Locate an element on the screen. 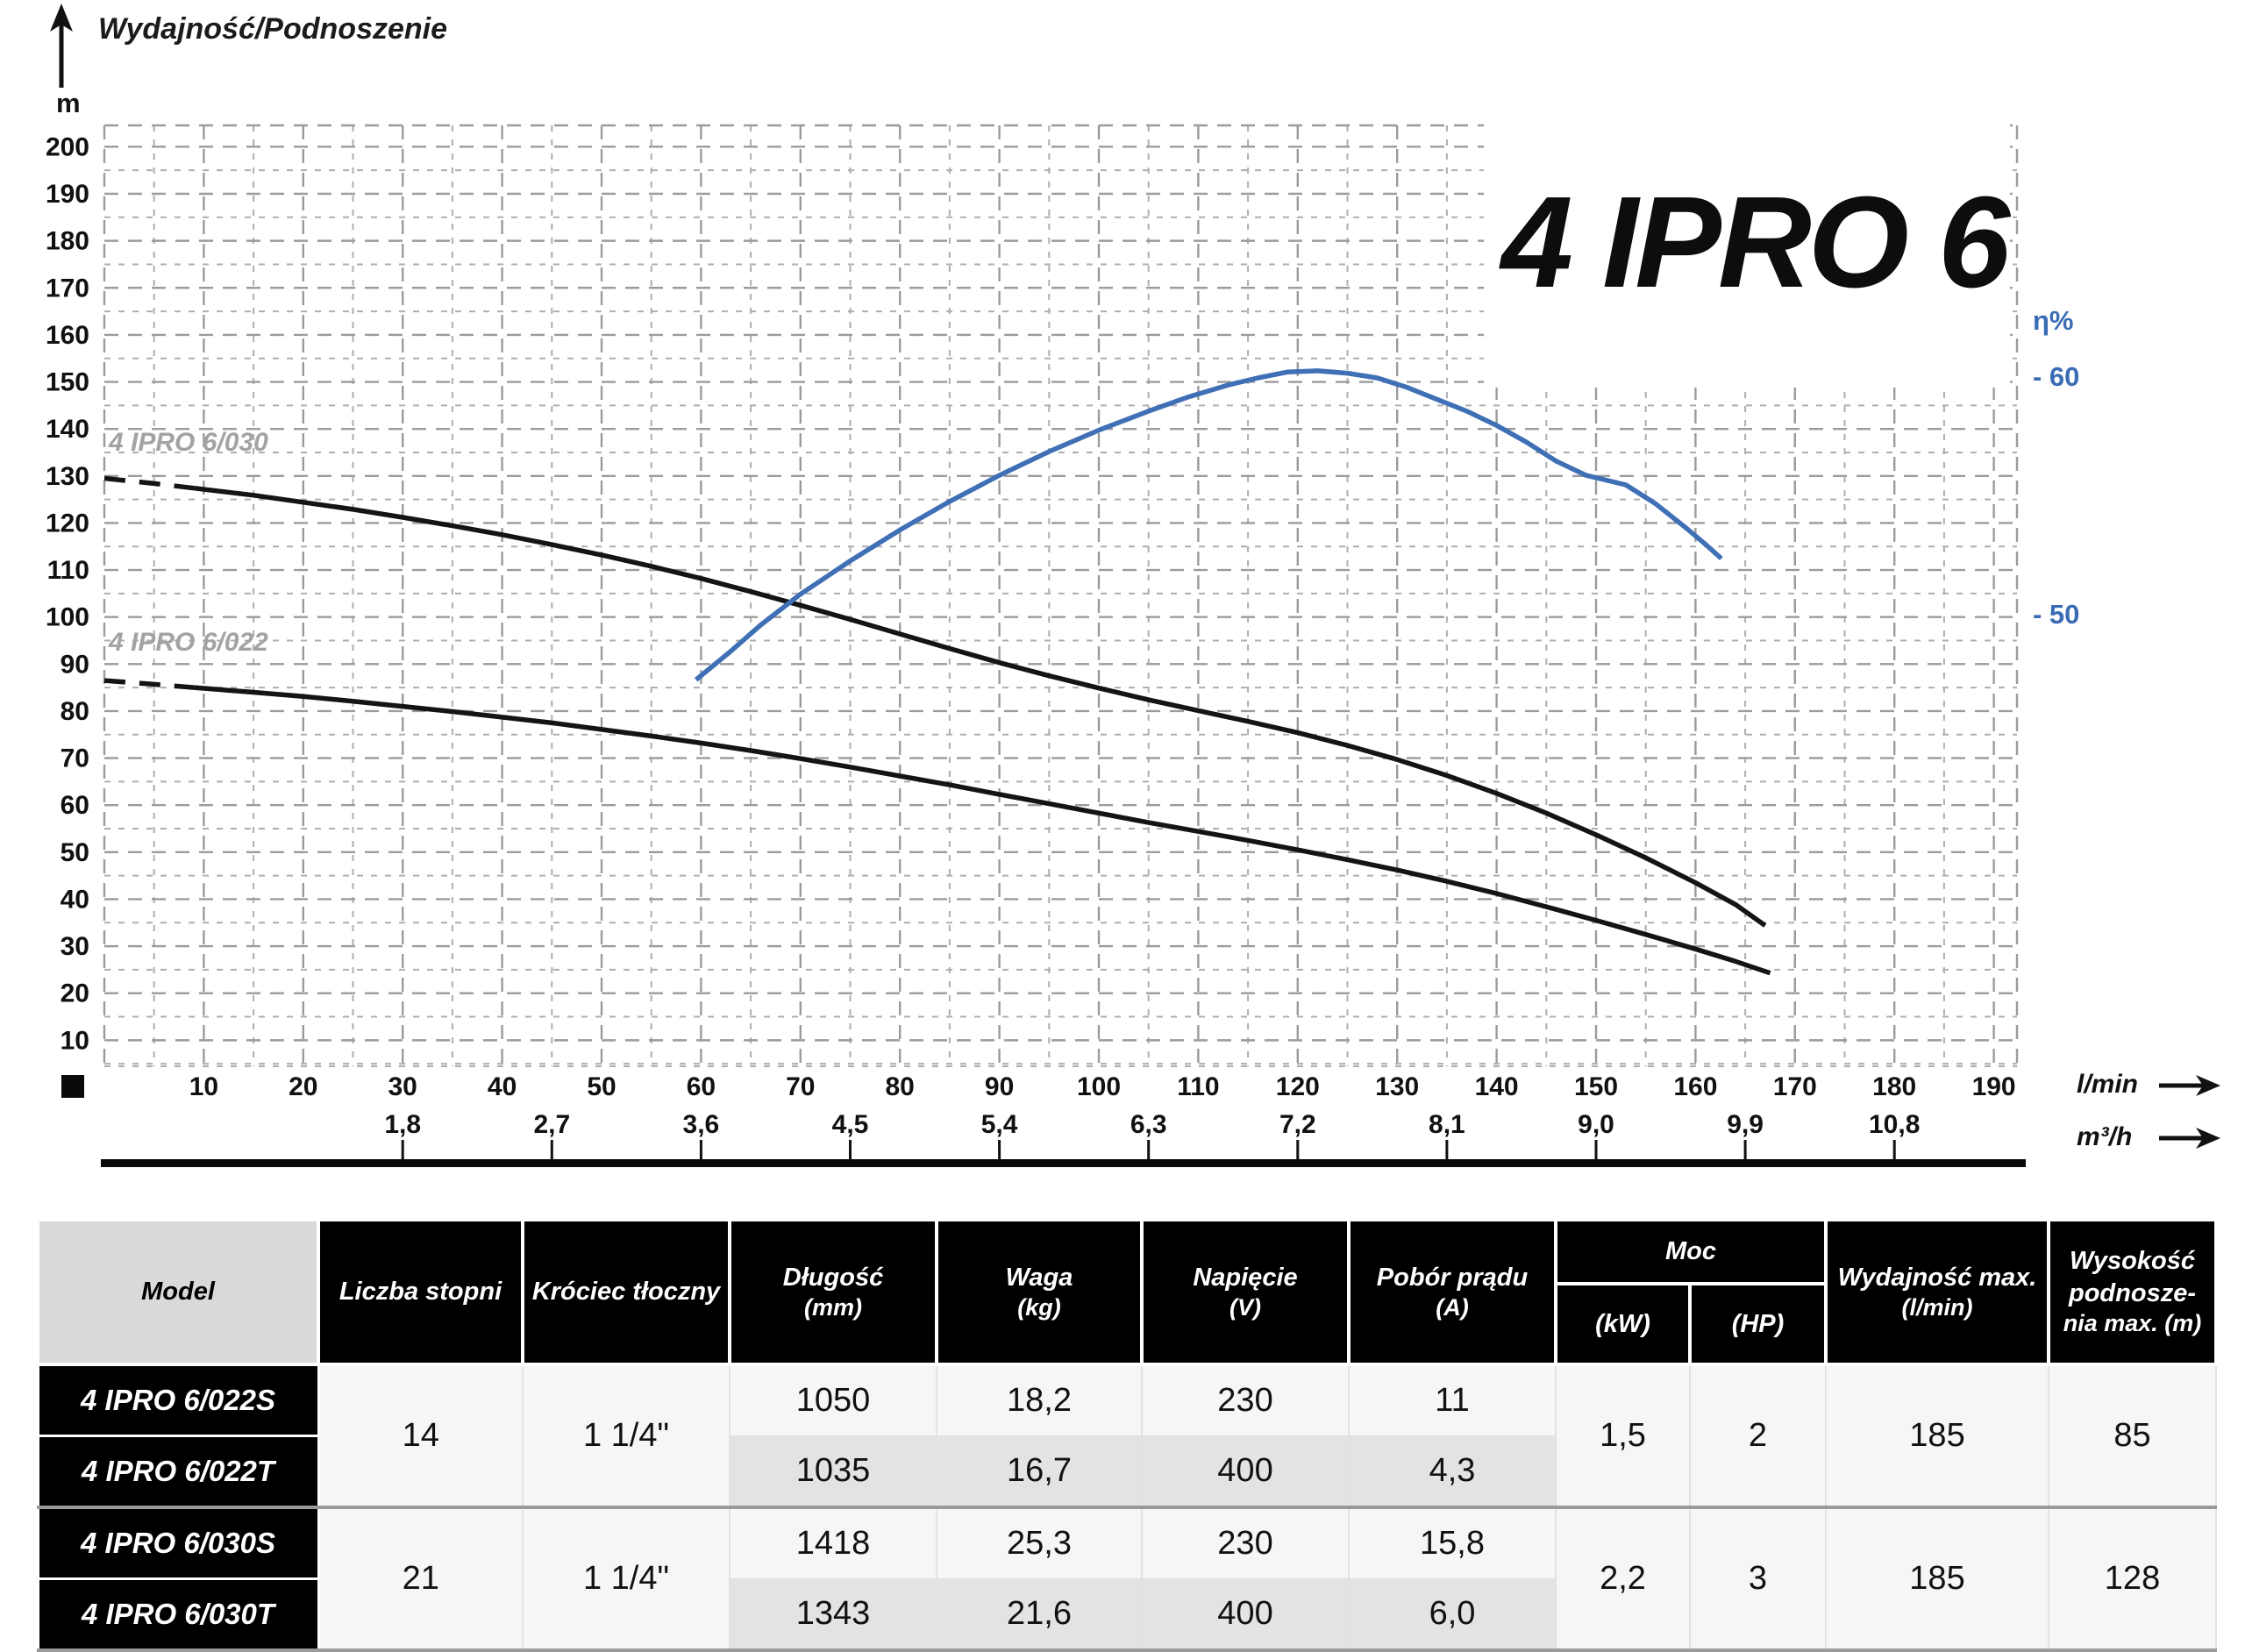 This screenshot has width=2245, height=1652. tick-label: 90 is located at coordinates (999, 1086).